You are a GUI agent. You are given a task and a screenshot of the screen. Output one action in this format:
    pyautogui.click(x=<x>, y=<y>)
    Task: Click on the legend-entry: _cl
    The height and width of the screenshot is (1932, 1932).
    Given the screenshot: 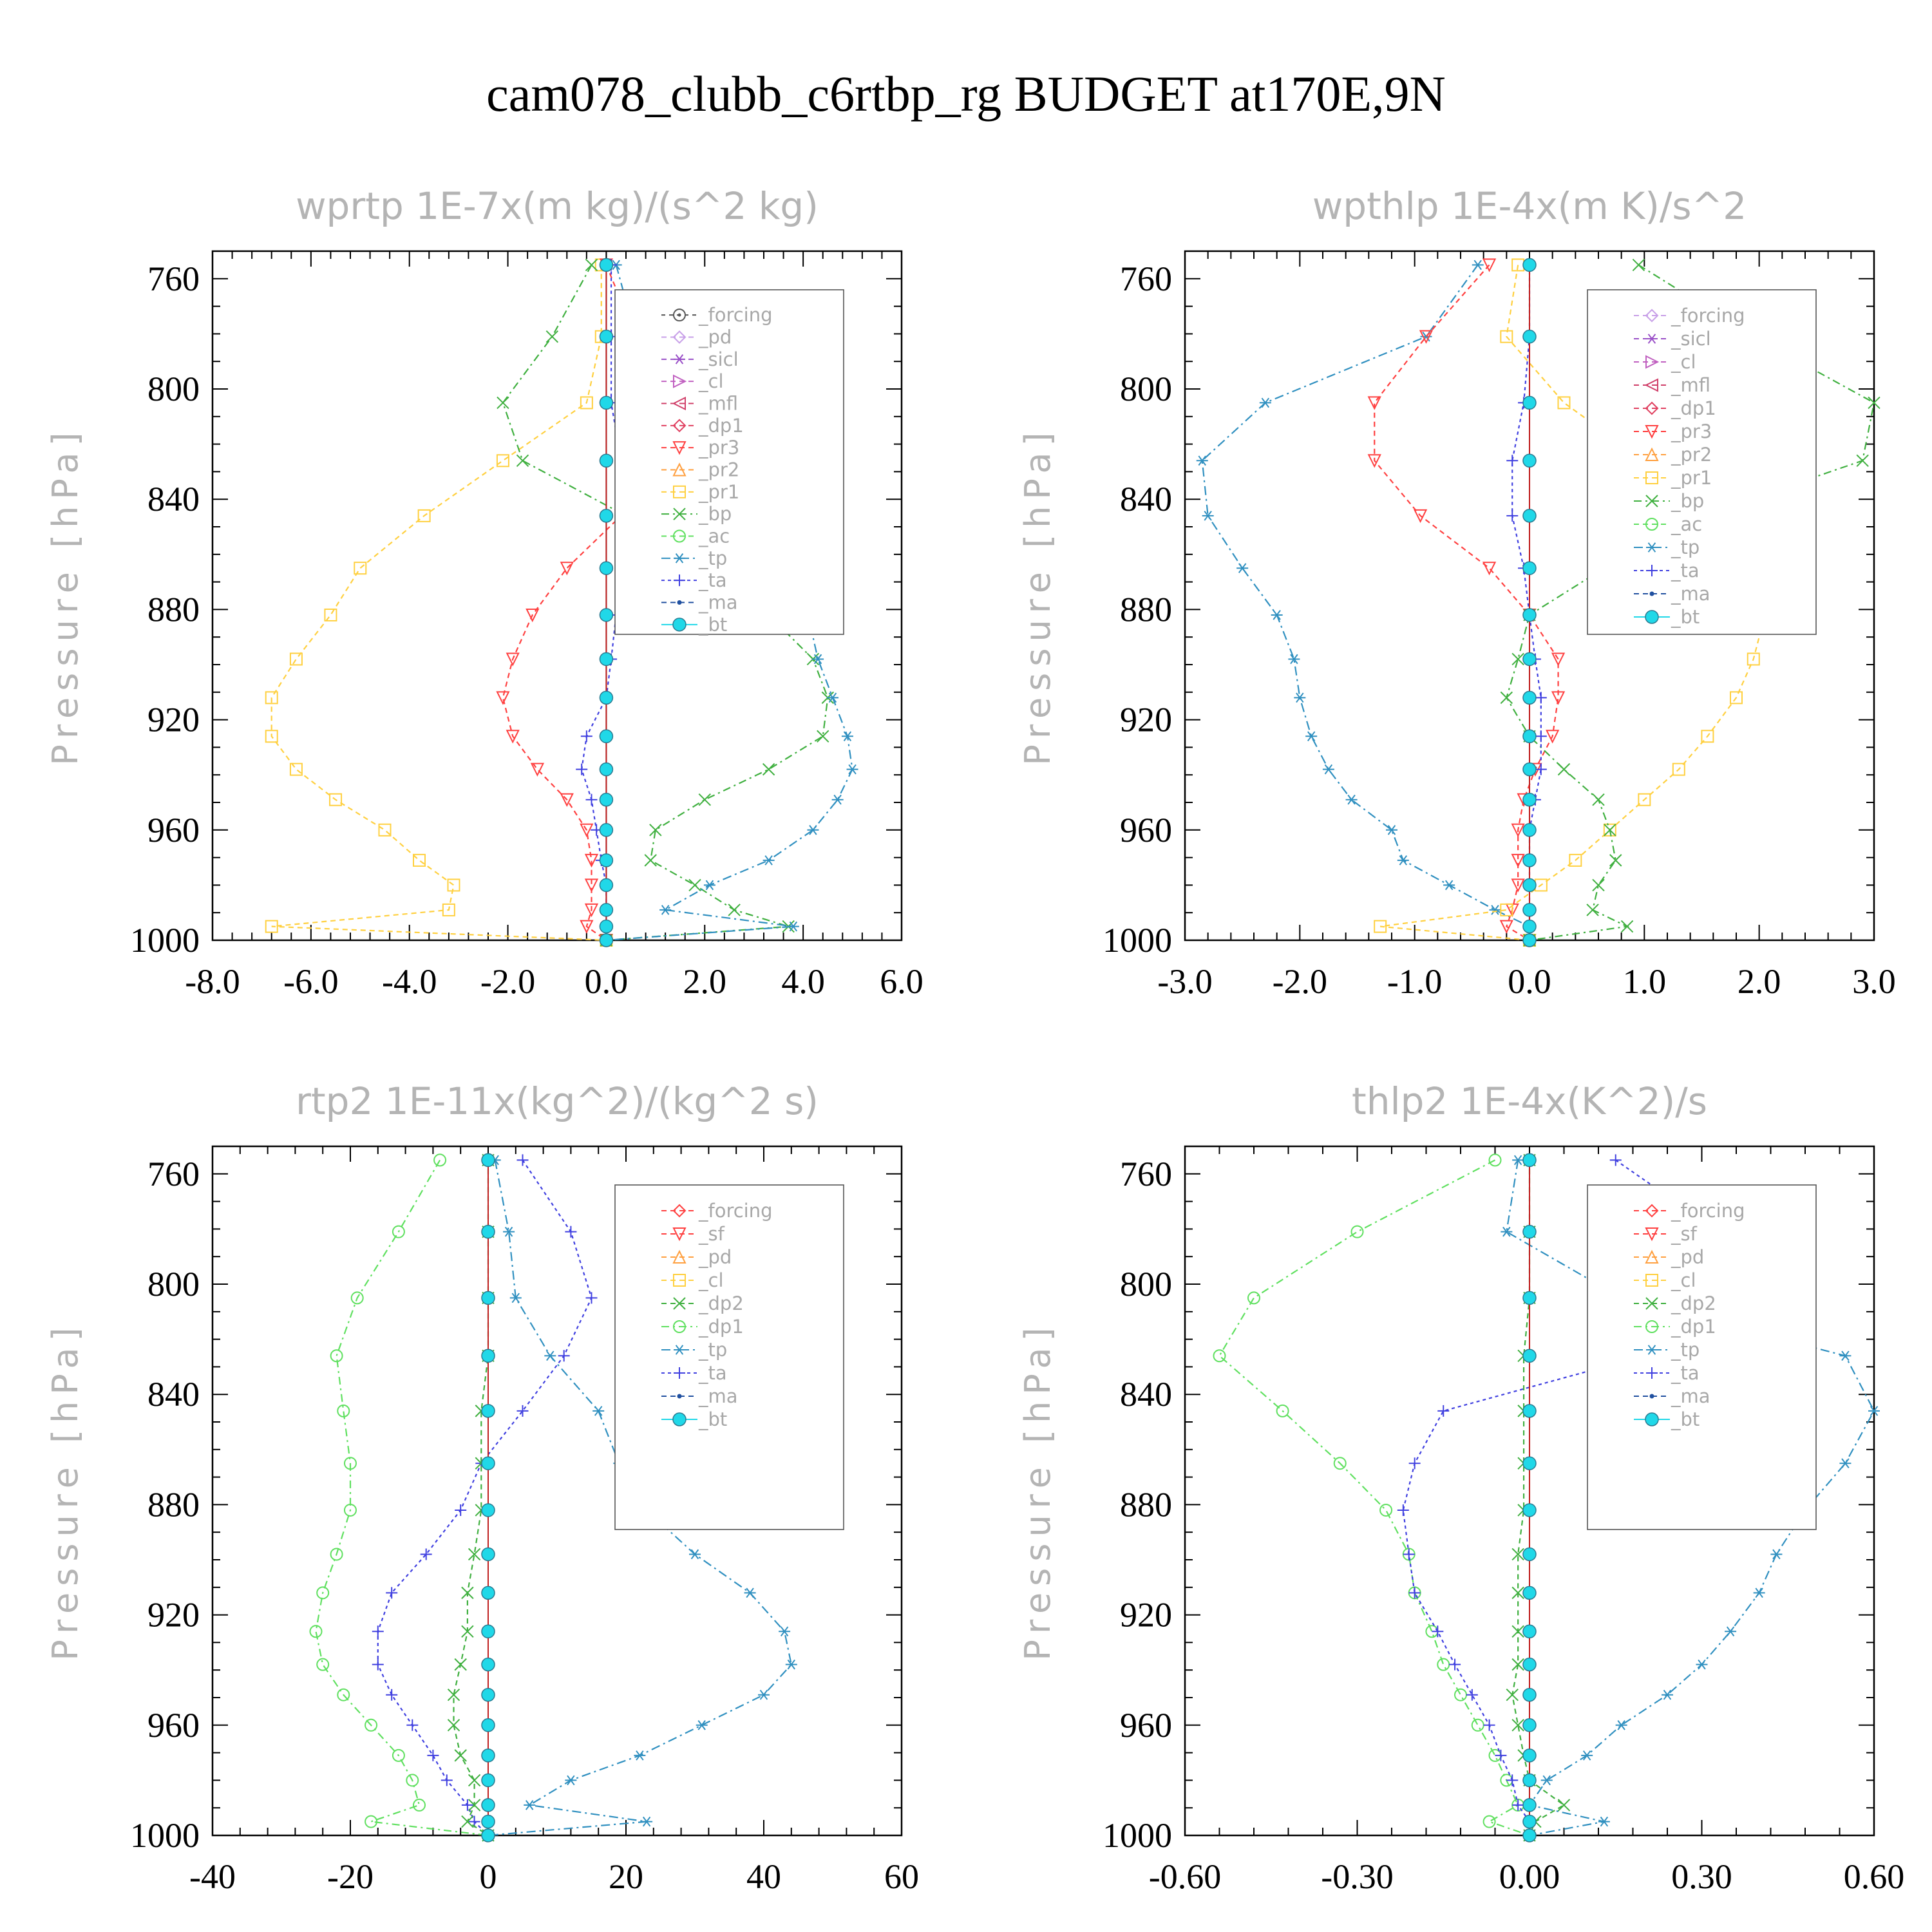 What is the action you would take?
    pyautogui.click(x=711, y=381)
    